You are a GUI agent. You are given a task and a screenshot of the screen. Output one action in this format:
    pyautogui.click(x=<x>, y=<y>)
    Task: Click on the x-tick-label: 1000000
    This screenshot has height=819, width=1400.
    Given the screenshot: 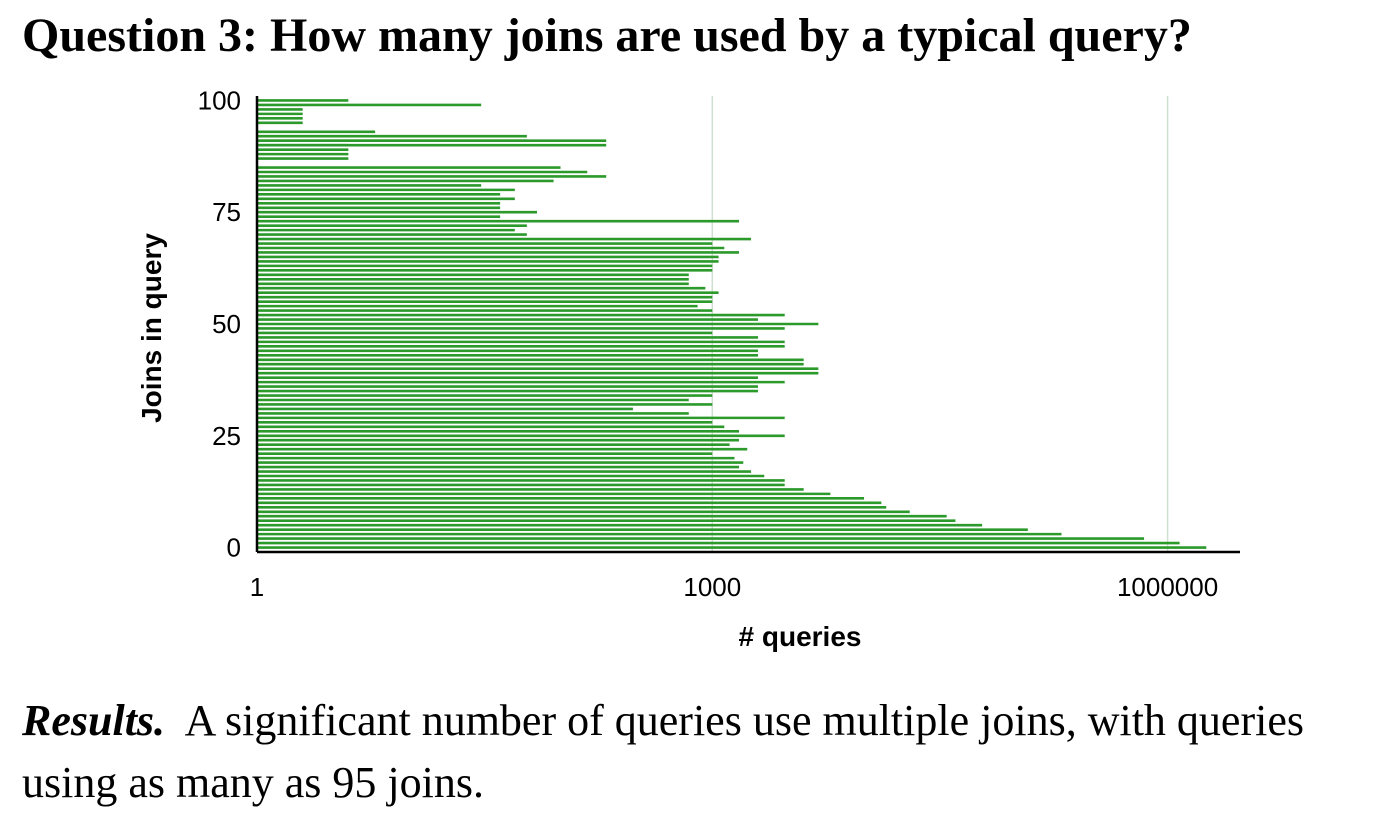 What is the action you would take?
    pyautogui.click(x=1167, y=587)
    